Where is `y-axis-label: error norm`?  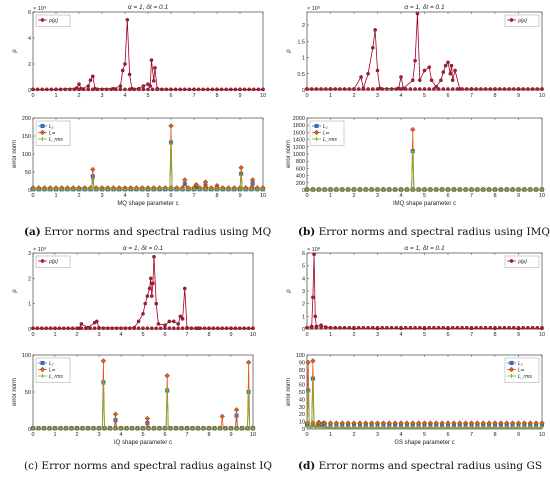
y-axis-label: error norm is located at coordinates (289, 154).